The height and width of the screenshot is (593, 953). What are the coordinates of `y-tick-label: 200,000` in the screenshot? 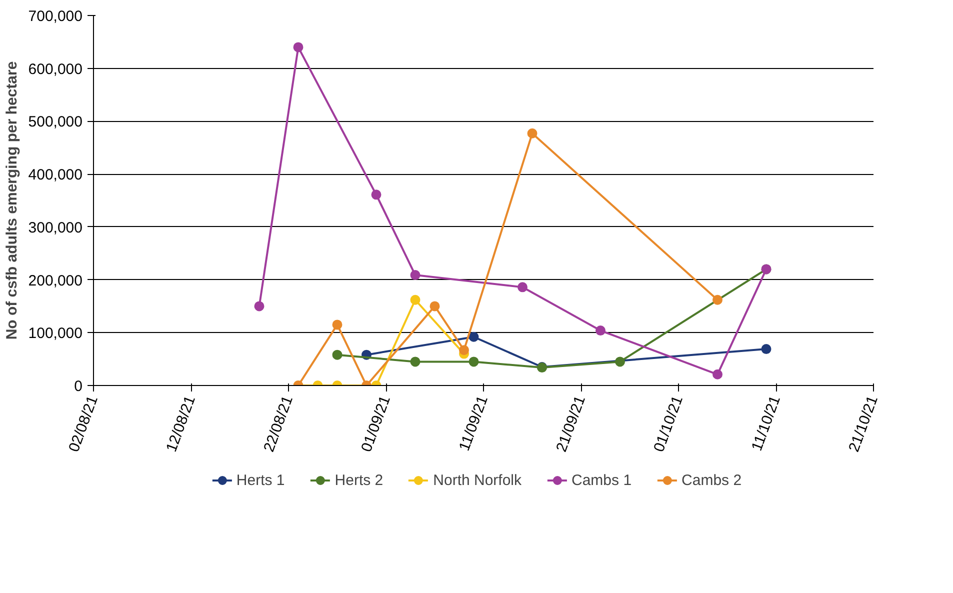 It's located at (55, 281).